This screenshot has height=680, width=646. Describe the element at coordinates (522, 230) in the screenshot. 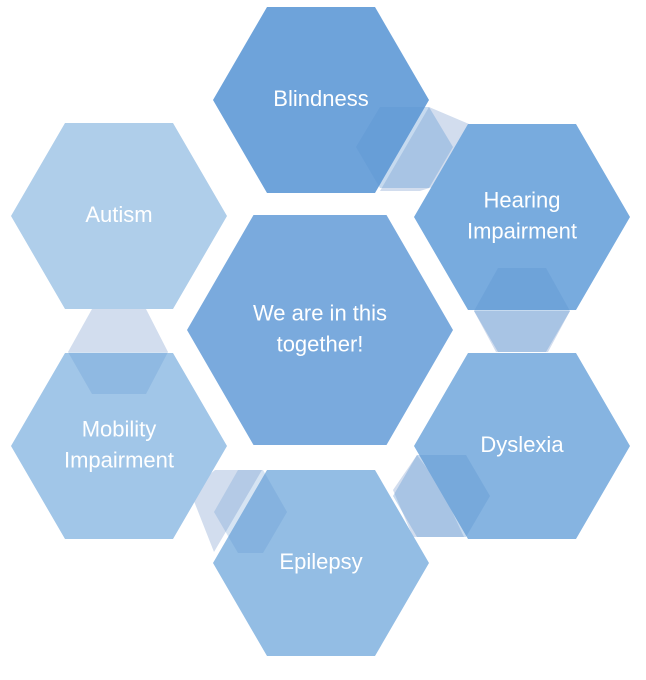

I see `hearing-impairment-label-line-2: Impairment` at that location.